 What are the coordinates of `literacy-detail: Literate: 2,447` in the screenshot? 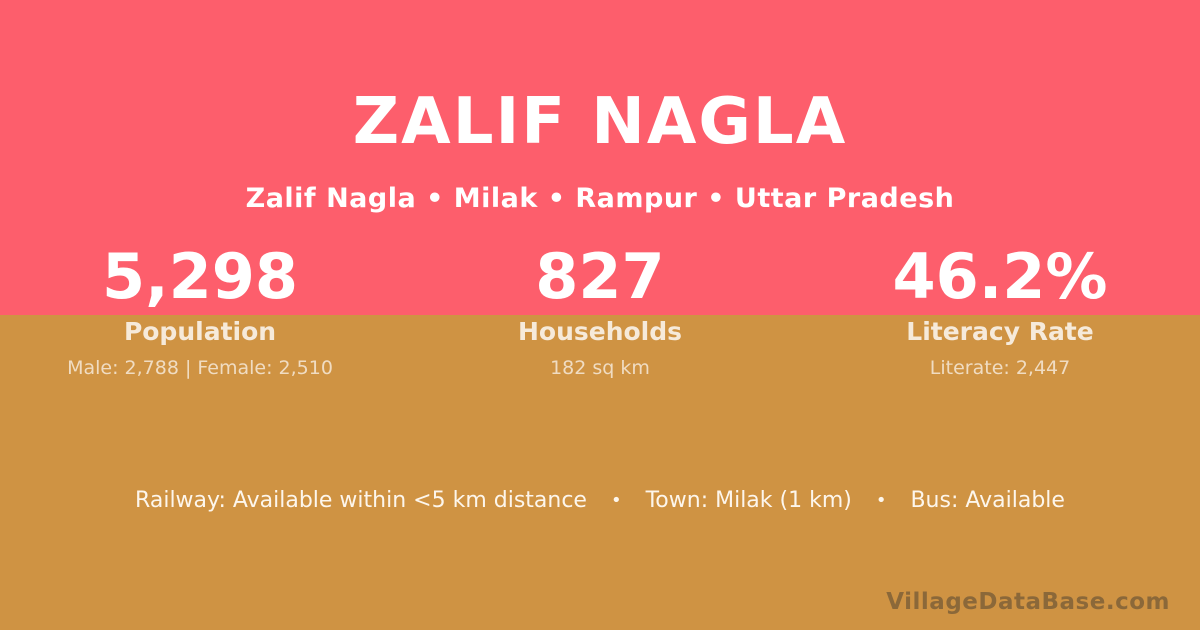 It's located at (1000, 368).